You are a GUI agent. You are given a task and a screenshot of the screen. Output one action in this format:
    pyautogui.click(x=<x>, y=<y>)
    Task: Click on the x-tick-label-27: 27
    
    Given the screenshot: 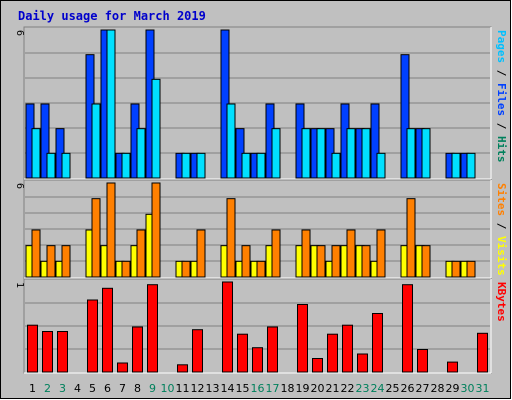 What is the action you would take?
    pyautogui.click(x=423, y=388)
    